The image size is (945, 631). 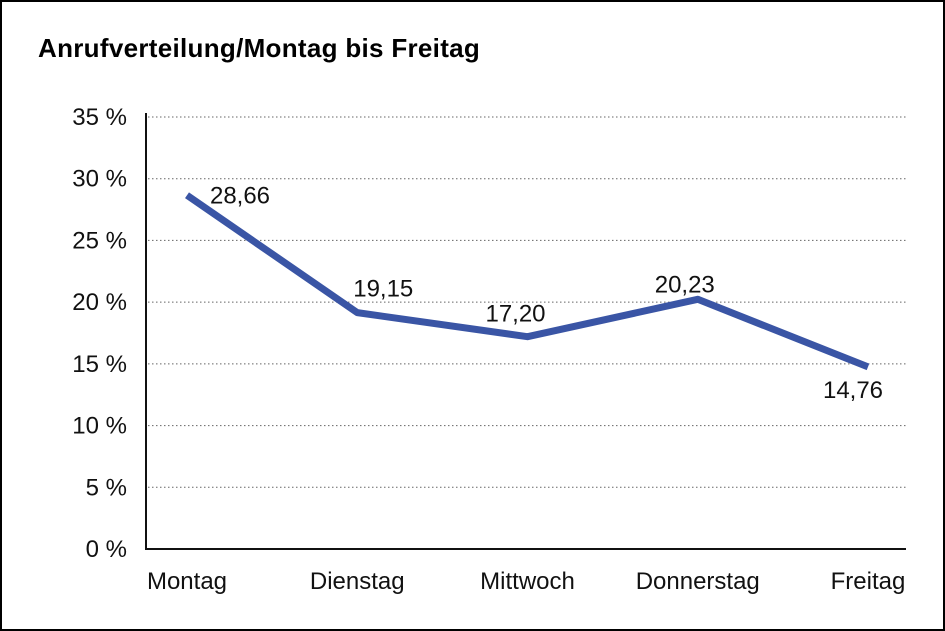 I want to click on category-label: Mittwoch, so click(x=527, y=581).